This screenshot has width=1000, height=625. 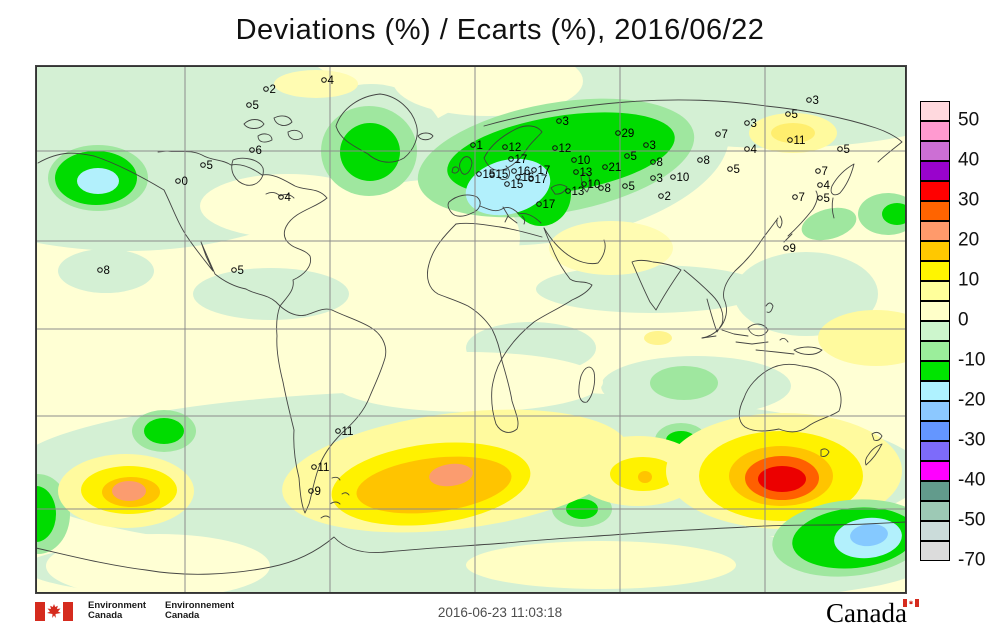 I want to click on coast-indonesia, so click(x=748, y=342).